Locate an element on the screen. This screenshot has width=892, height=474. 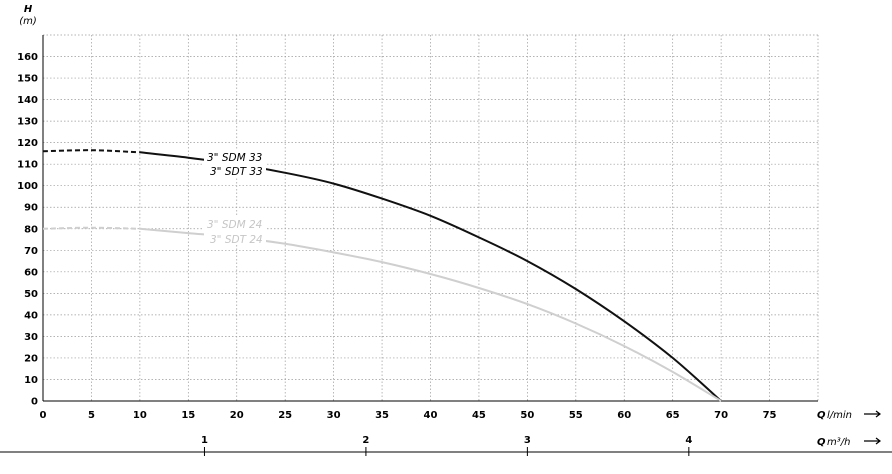
y-tick-label: 80 is located at coordinates (31, 229).